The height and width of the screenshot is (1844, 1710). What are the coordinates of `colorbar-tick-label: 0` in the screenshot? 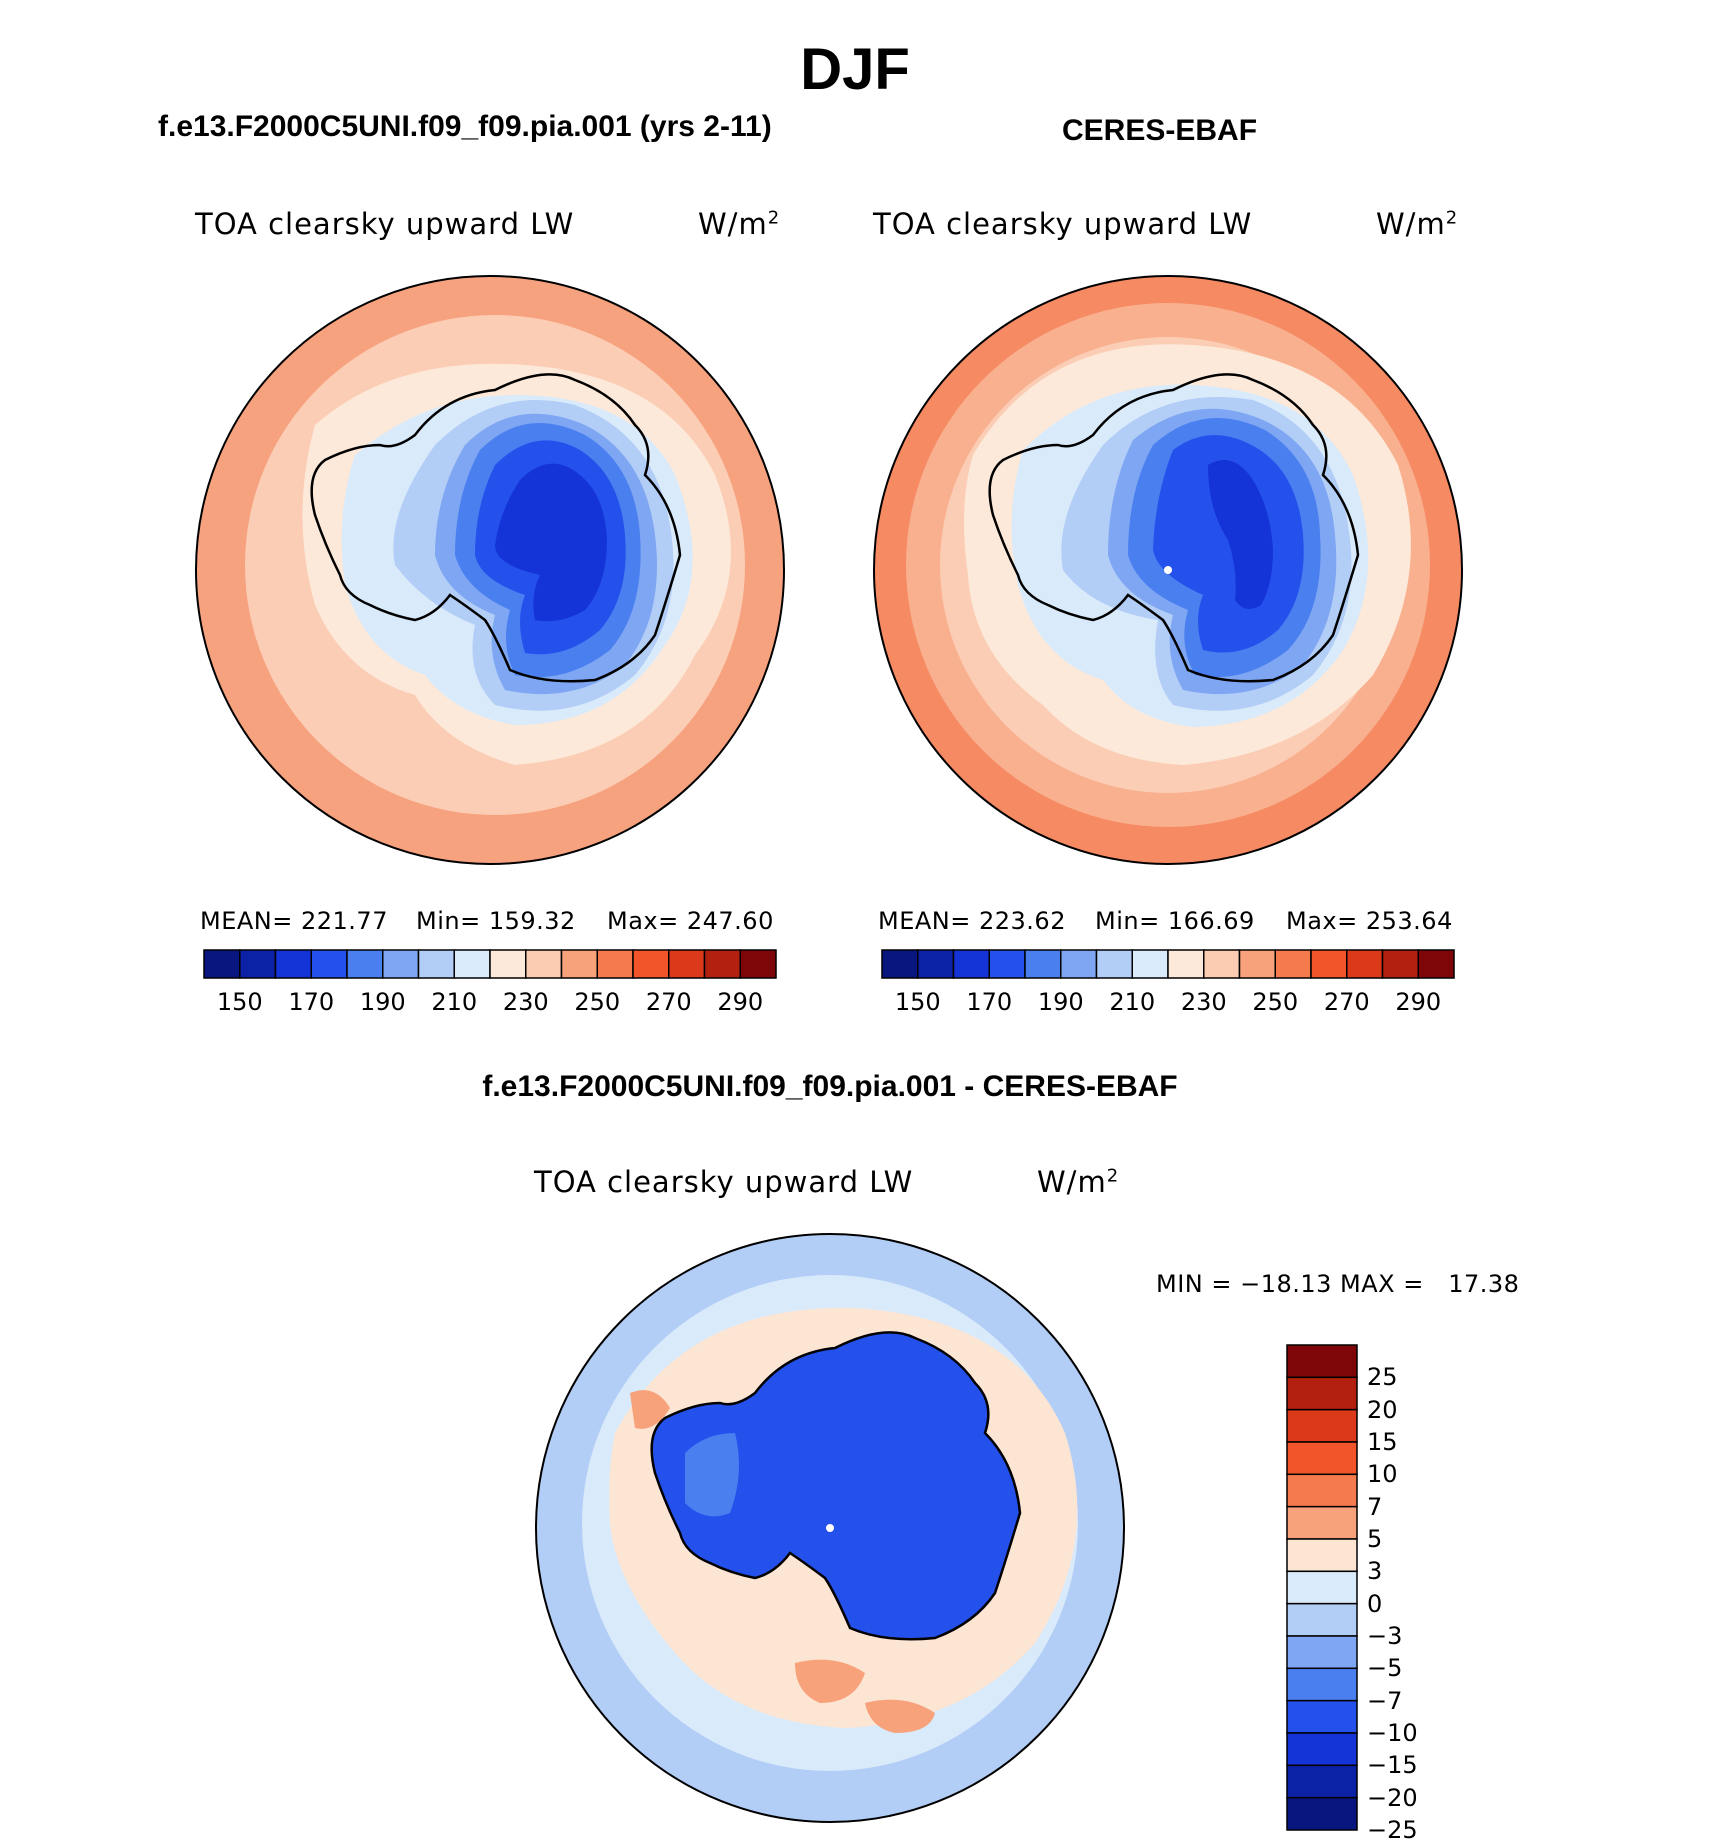 It's located at (1375, 1603).